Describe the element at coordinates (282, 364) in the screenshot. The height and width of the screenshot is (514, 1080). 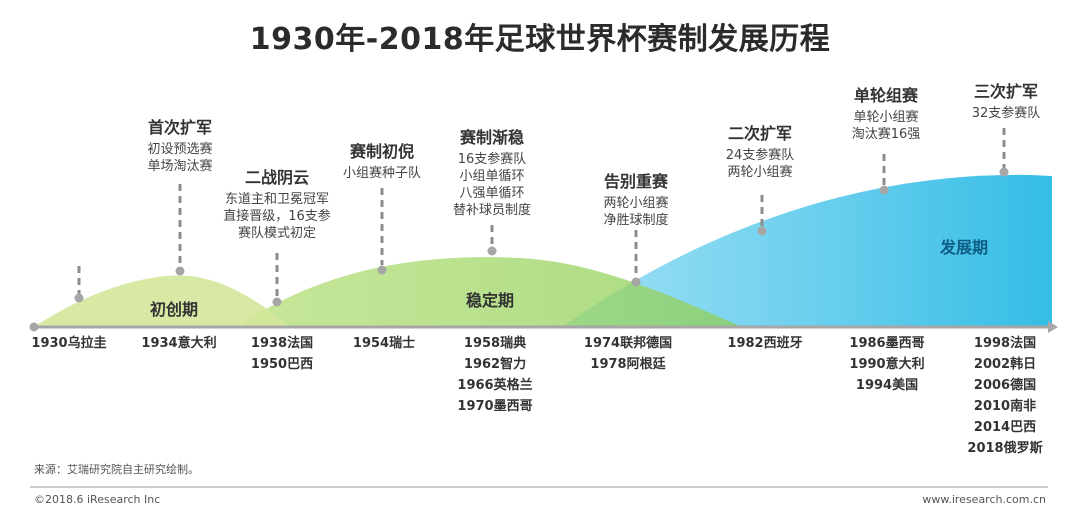
I see `year-label: 1950巴西` at that location.